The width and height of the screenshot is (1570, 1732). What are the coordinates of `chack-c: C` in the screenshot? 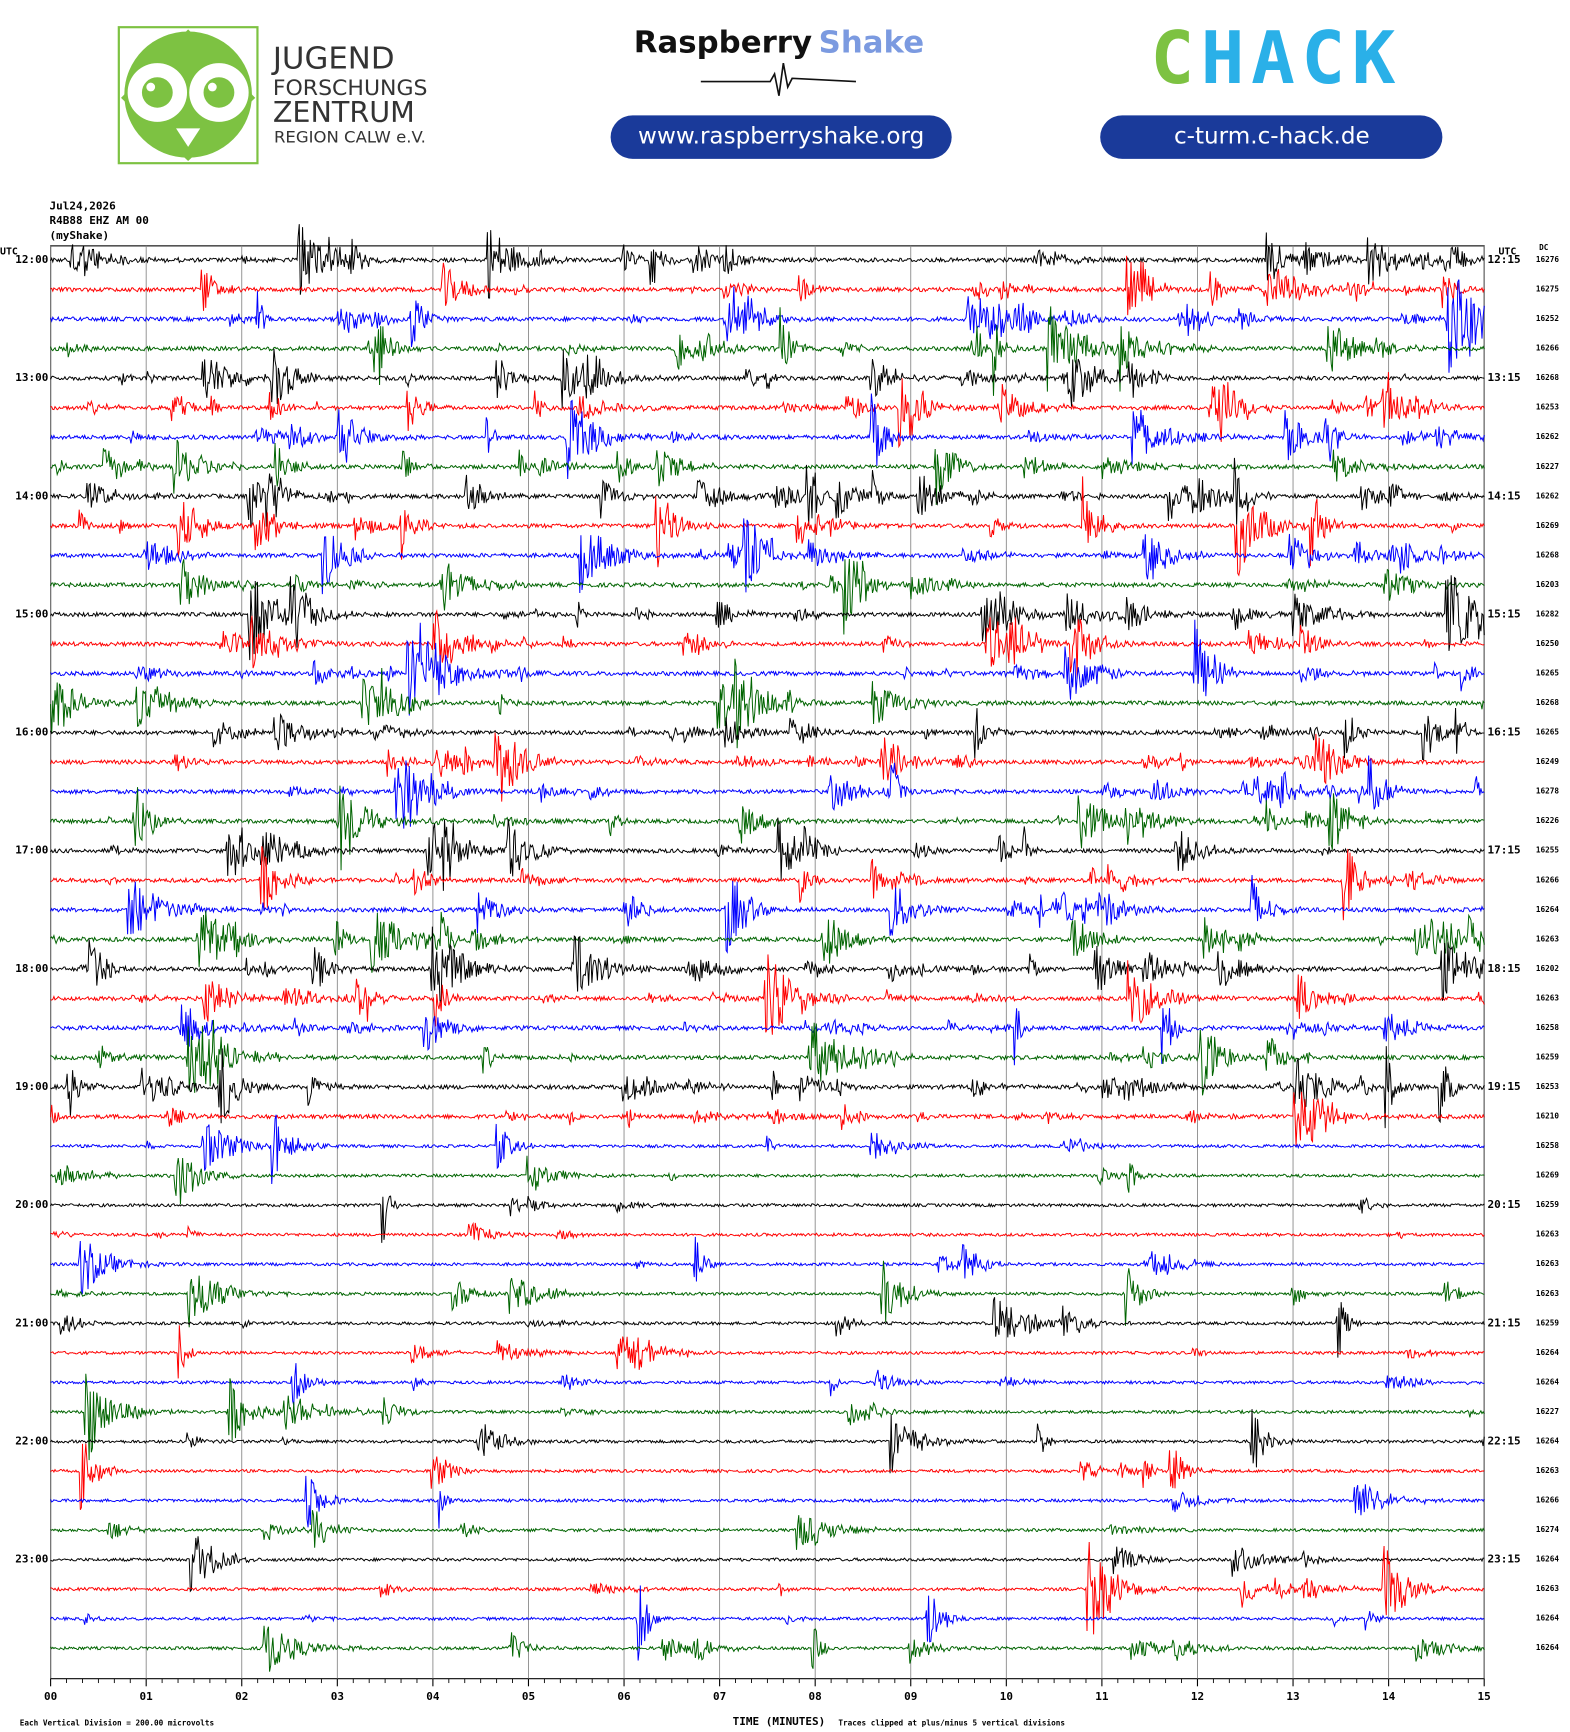 It's located at (1175, 59).